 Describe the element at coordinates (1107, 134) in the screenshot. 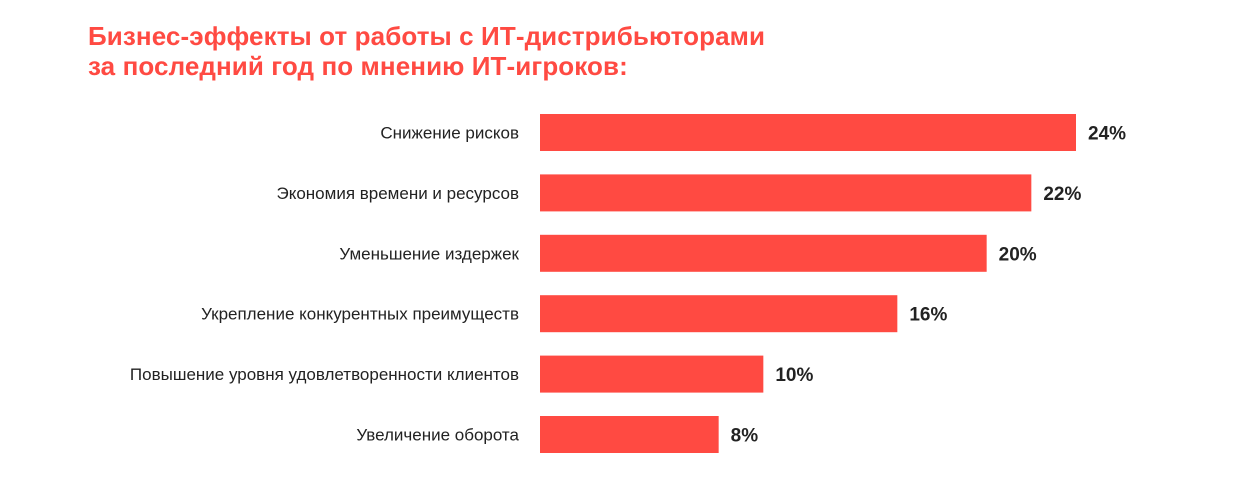

I see `value-label: 24%` at that location.